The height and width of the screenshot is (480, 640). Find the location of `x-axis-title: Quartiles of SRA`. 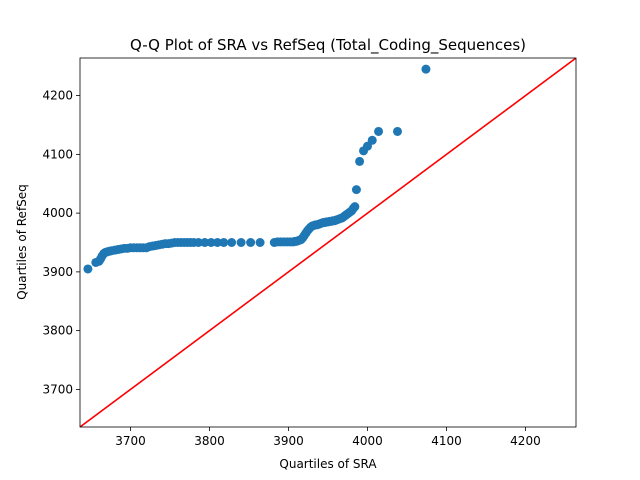

x-axis-title: Quartiles of SRA is located at coordinates (328, 464).